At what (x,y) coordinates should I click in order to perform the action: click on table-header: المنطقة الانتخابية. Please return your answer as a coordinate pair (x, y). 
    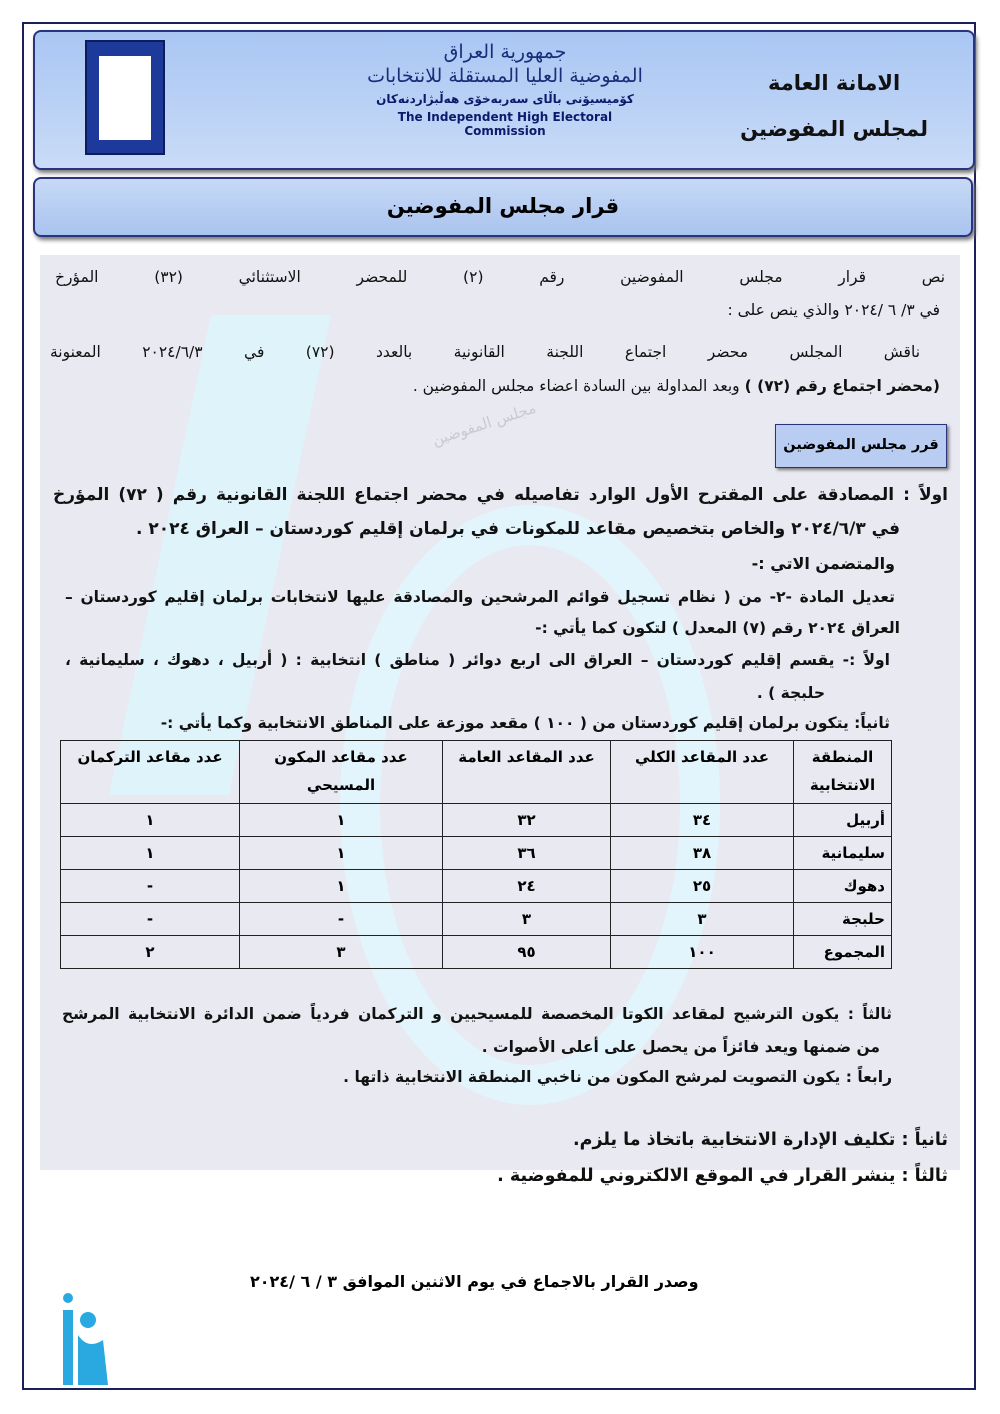
    Looking at the image, I should click on (842, 772).